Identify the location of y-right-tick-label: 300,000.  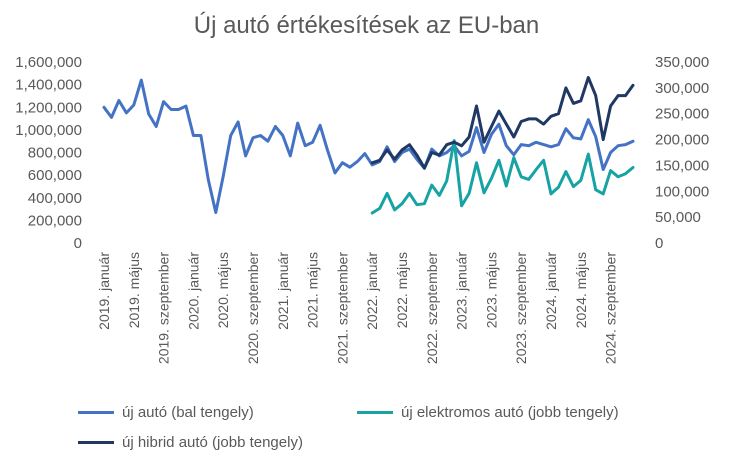
(682, 88).